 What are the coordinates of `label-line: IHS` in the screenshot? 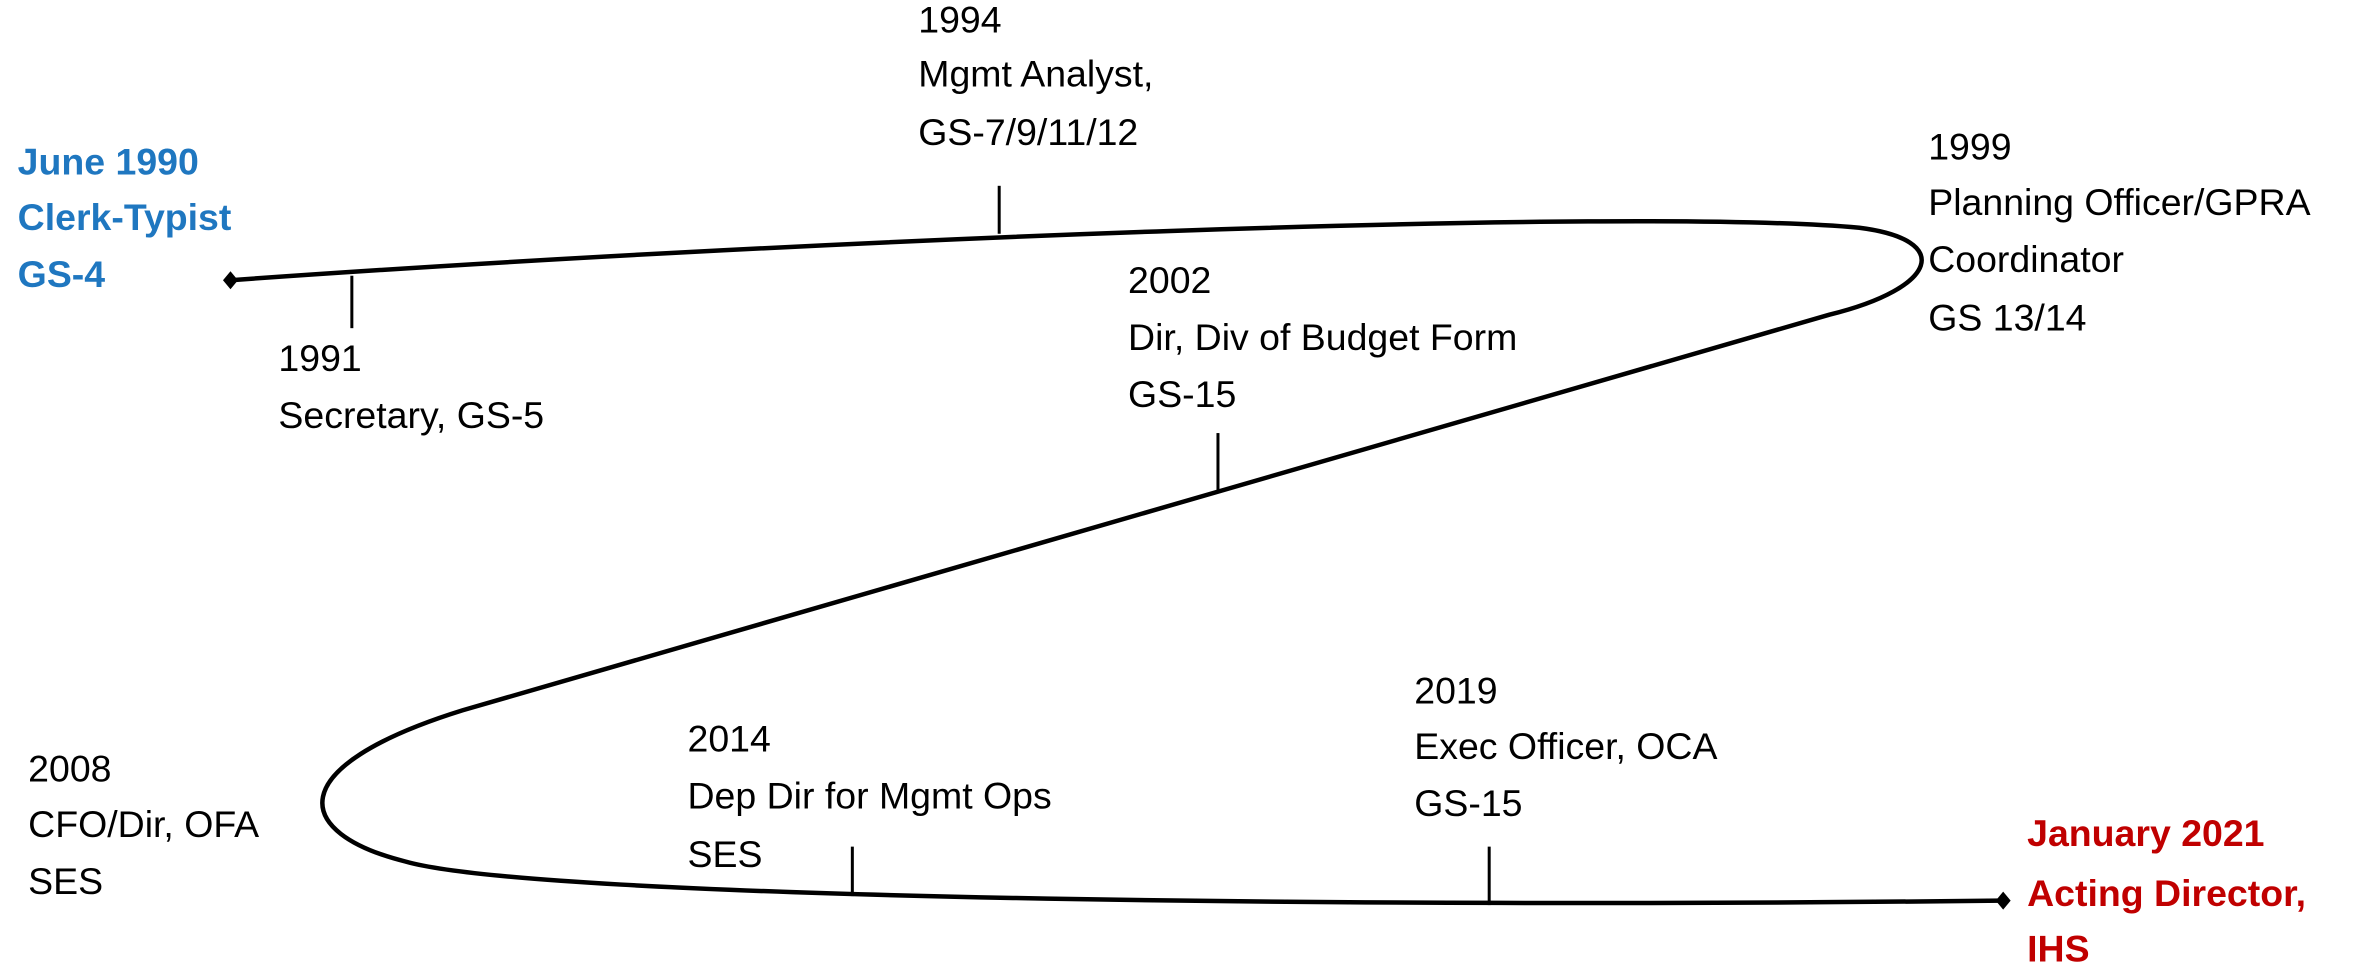 It's located at (2058, 948).